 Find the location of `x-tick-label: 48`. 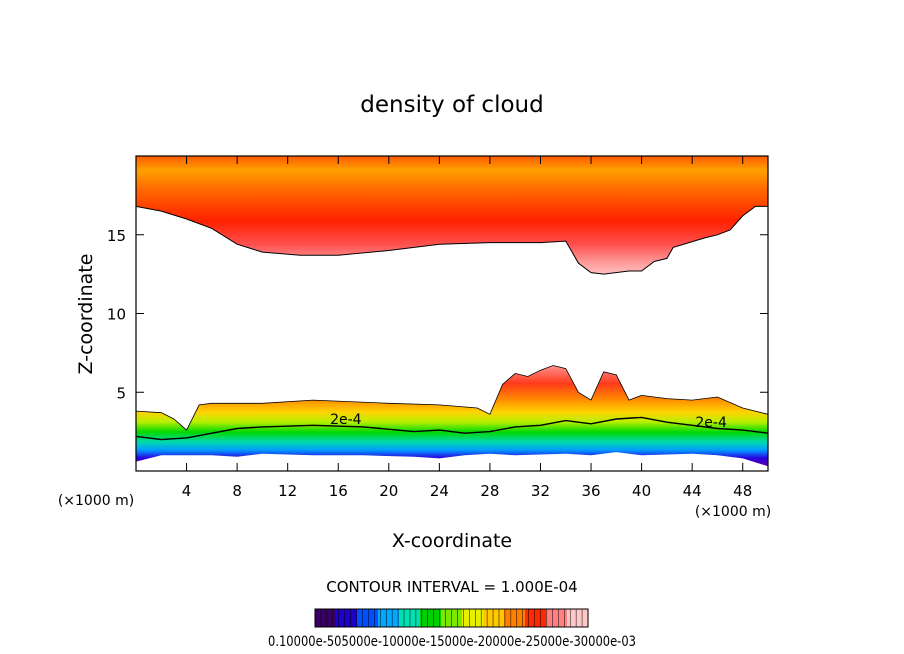

x-tick-label: 48 is located at coordinates (742, 491).